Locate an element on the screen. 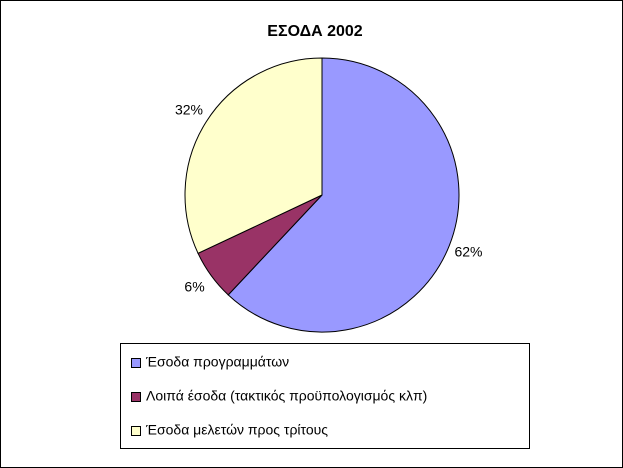 This screenshot has width=623, height=468. legend-box is located at coordinates (325, 396).